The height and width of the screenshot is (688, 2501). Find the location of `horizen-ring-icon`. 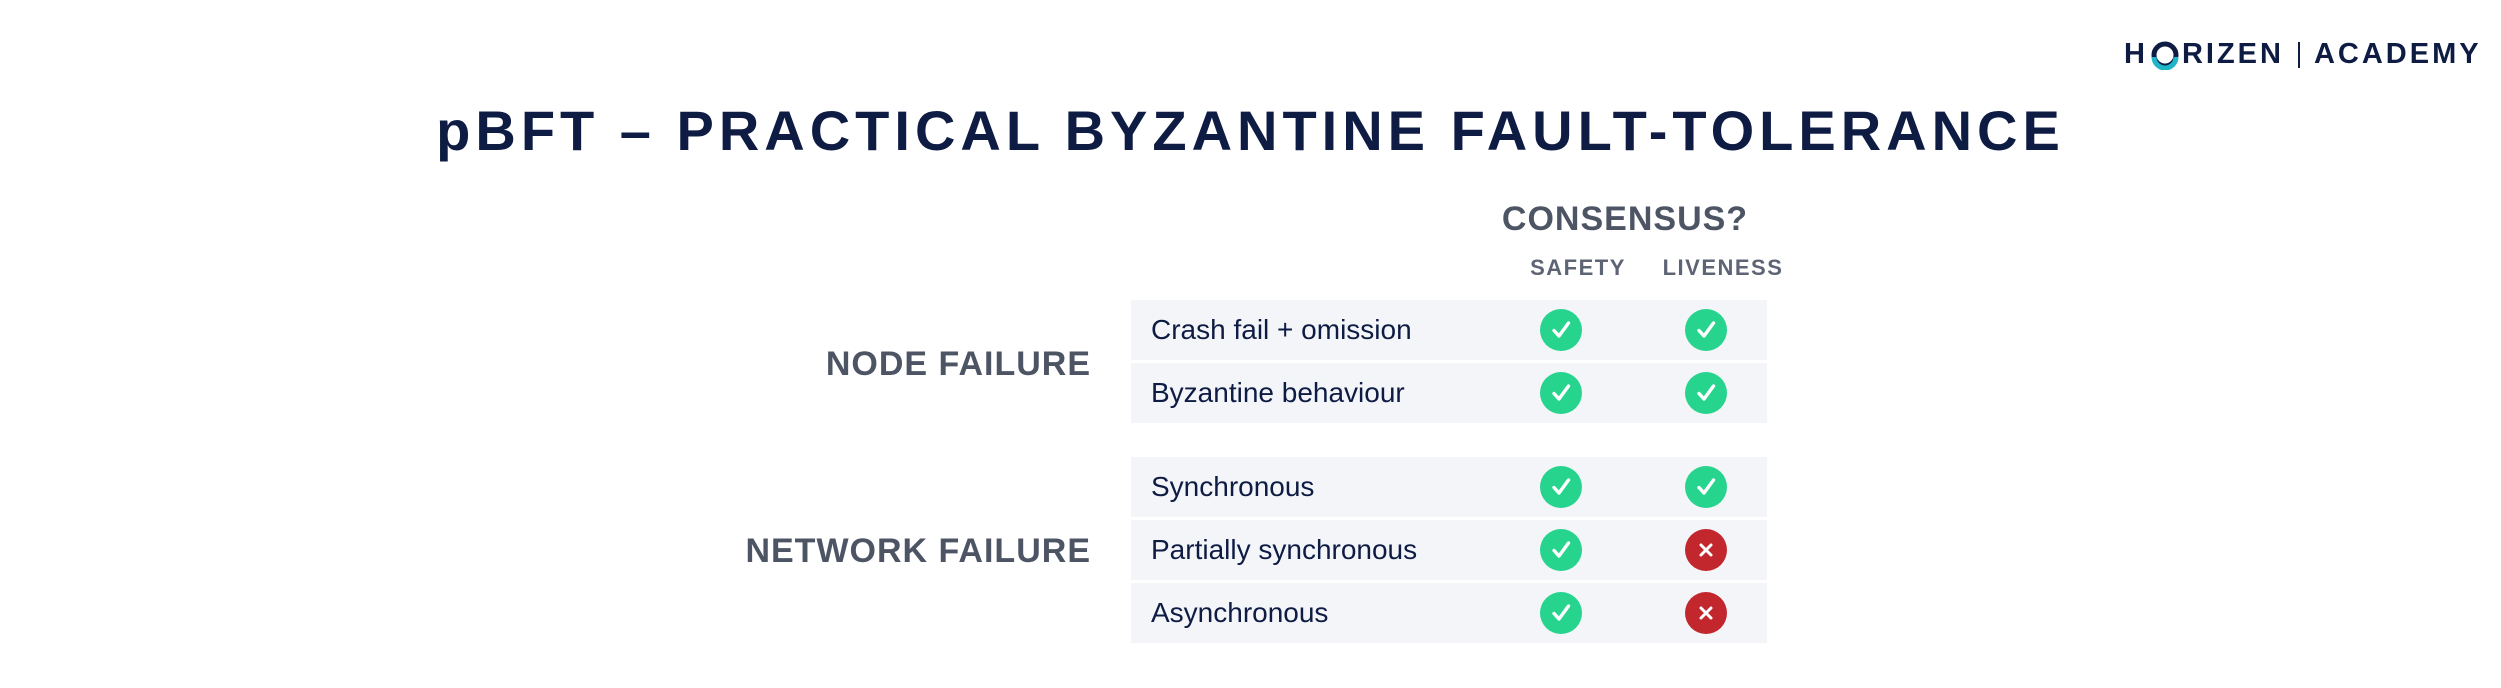

horizen-ring-icon is located at coordinates (2165, 55).